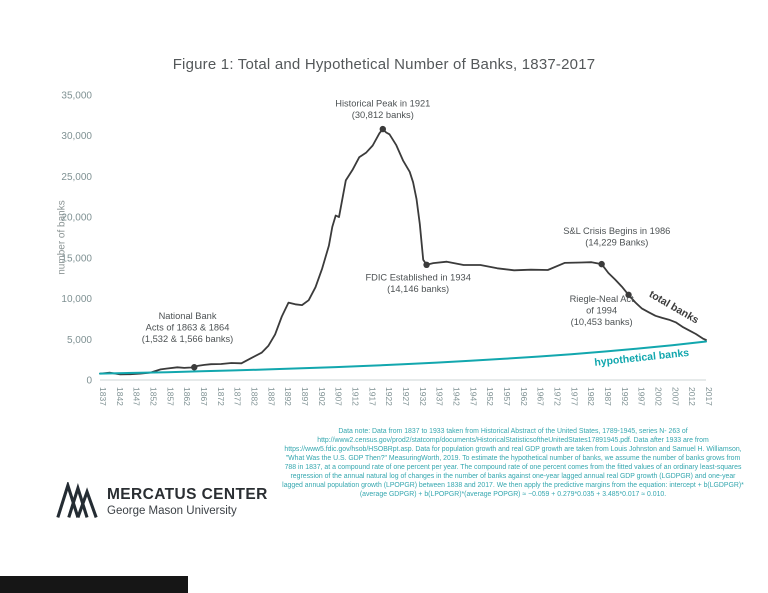  Describe the element at coordinates (507, 396) in the screenshot. I see `x-tick-label: 1957` at that location.